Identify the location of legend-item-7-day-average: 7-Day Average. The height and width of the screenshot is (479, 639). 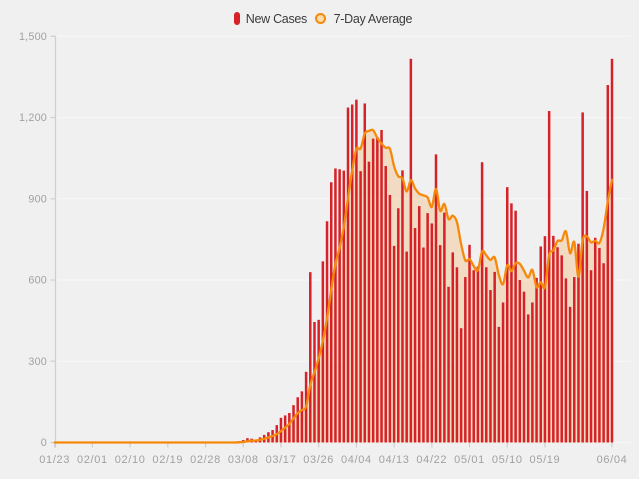
(359, 19).